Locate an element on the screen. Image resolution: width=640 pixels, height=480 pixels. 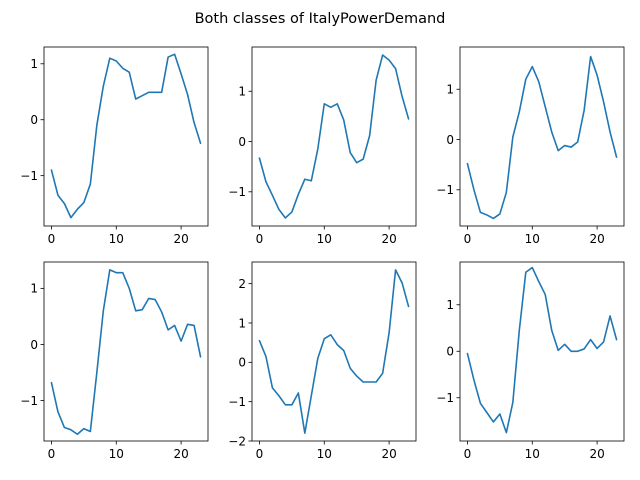
y-tick-label-3-2: 1 is located at coordinates (450, 90).